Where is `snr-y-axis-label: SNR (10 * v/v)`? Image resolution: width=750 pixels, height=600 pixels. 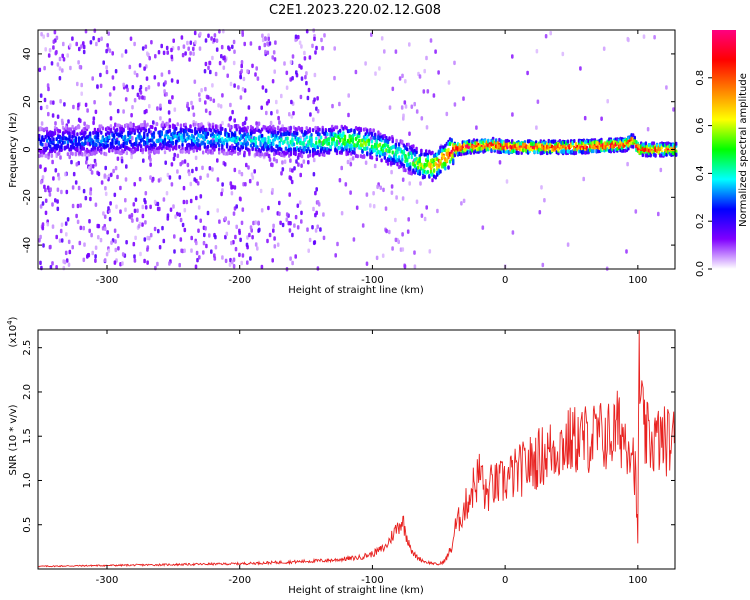 snr-y-axis-label: SNR (10 * v/v) is located at coordinates (13, 439).